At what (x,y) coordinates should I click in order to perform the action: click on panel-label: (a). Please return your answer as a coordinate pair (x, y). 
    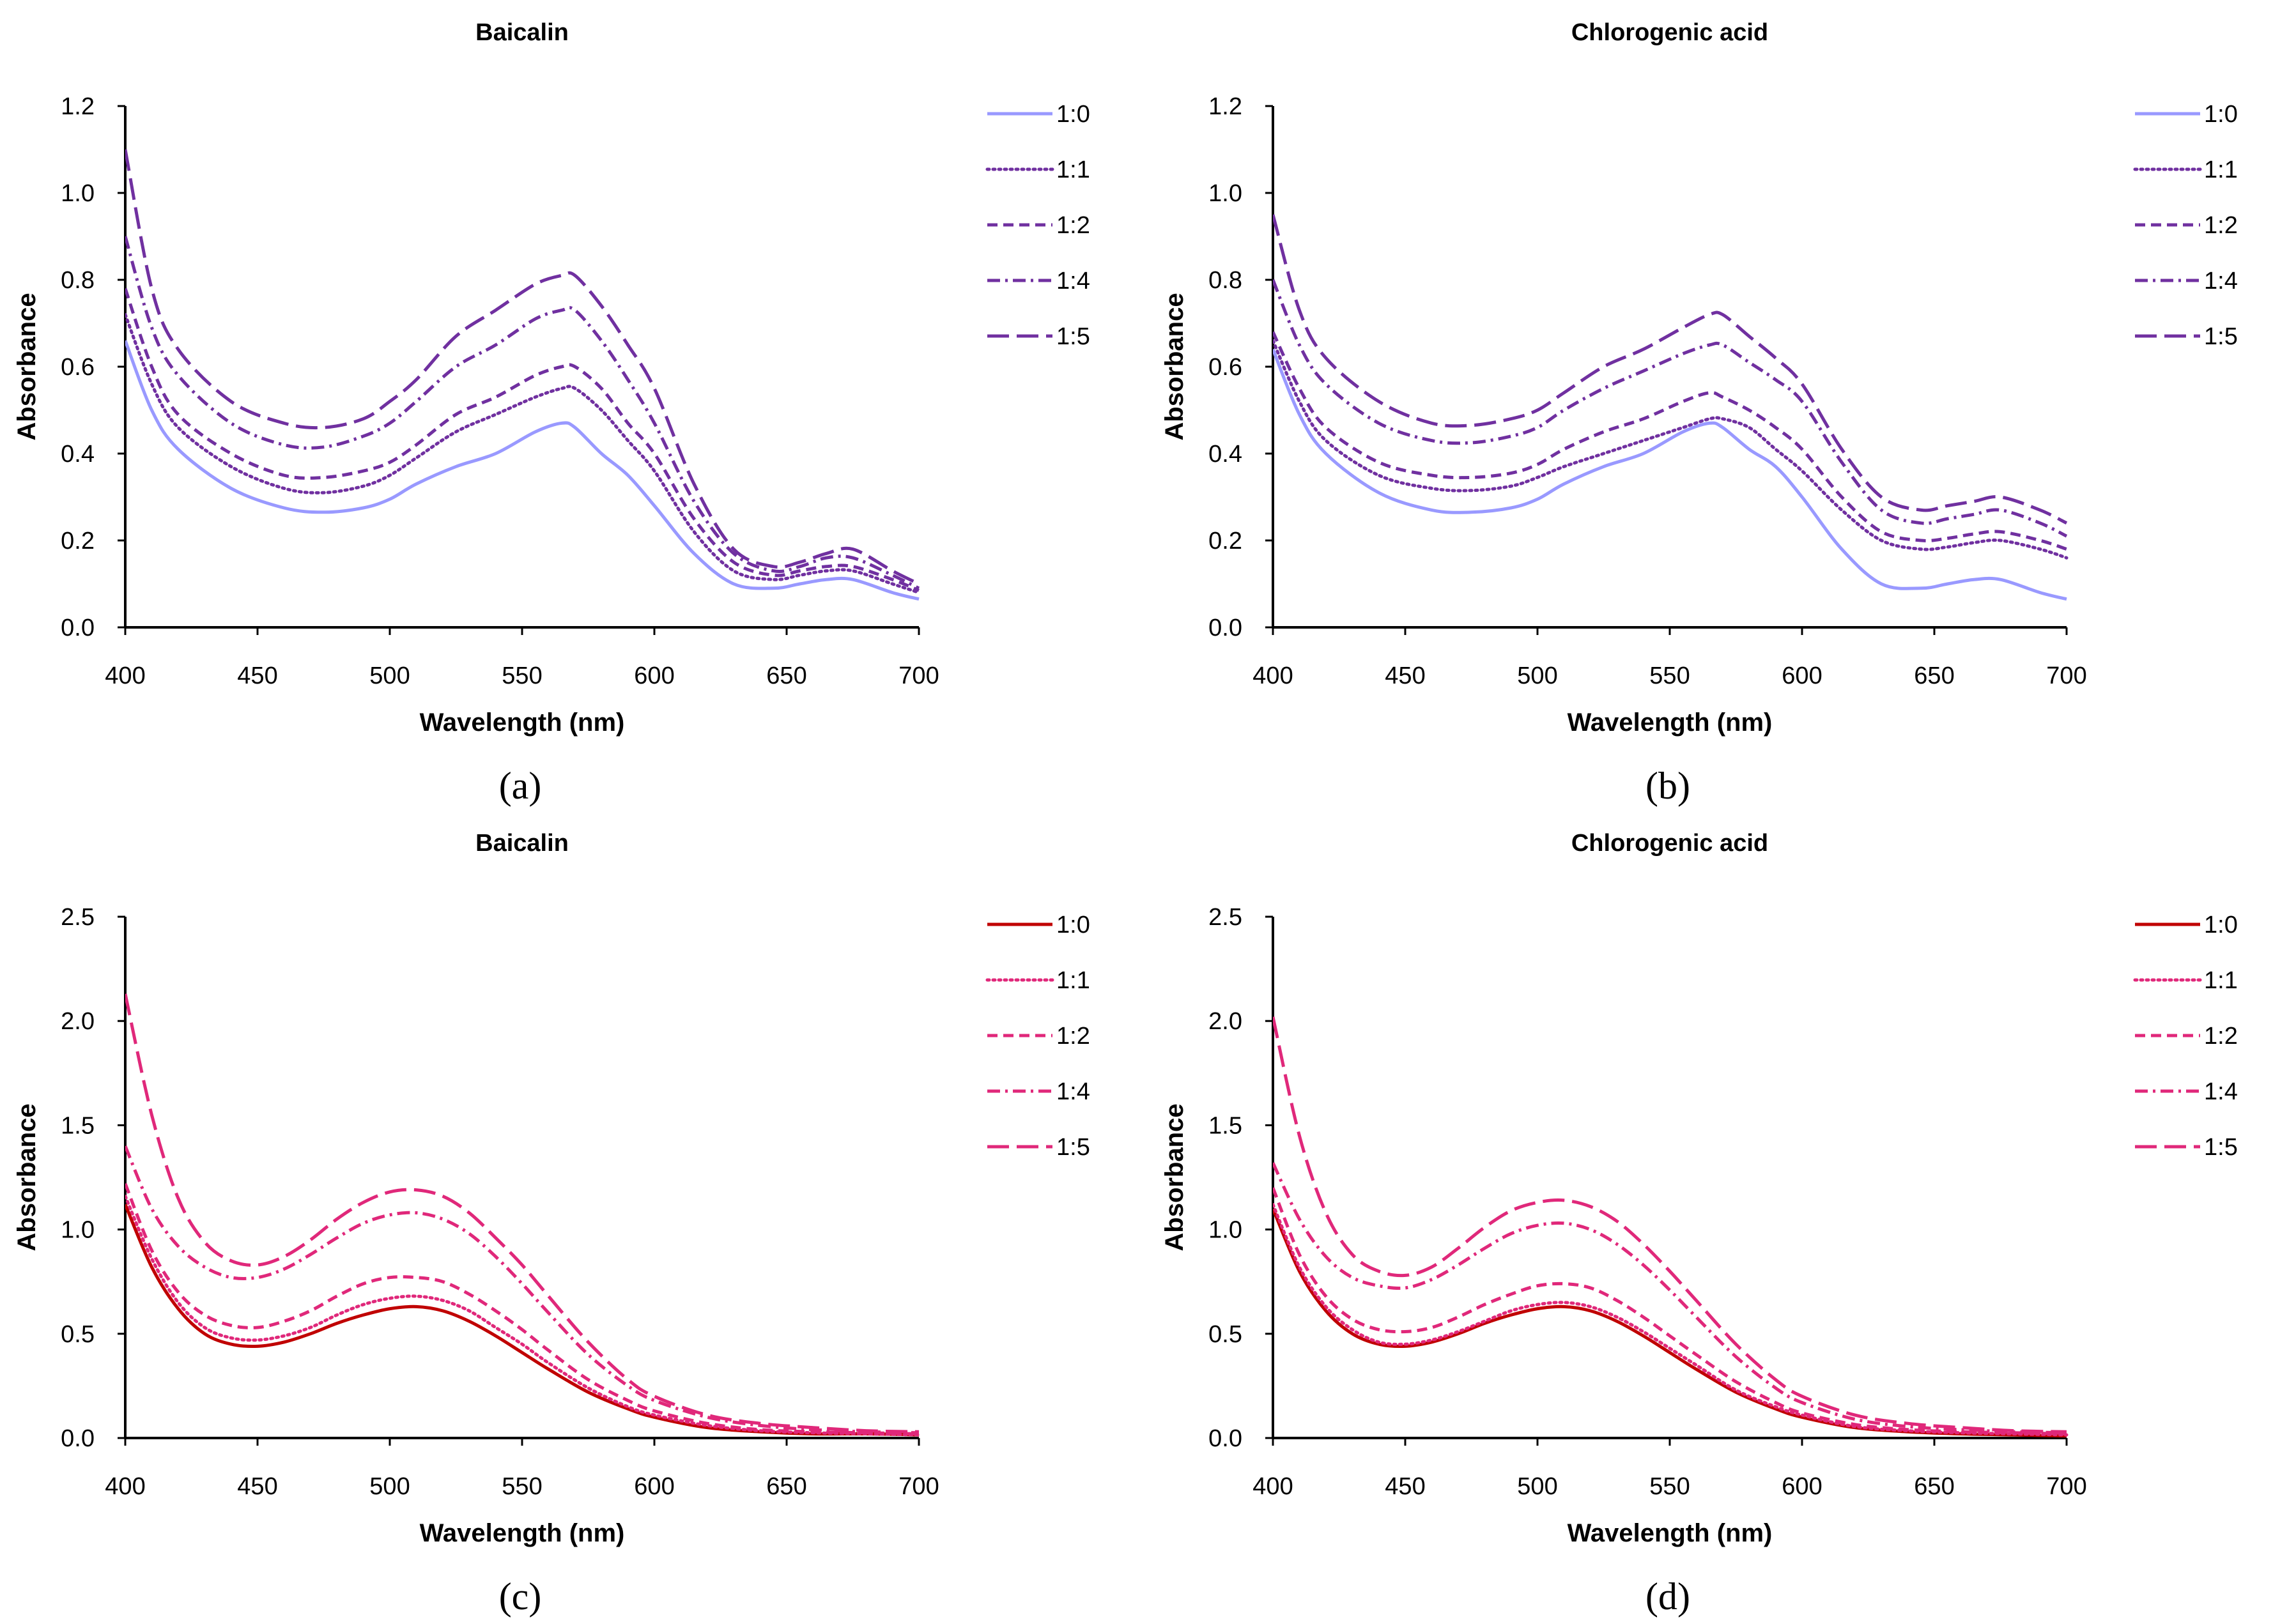
    Looking at the image, I should click on (520, 786).